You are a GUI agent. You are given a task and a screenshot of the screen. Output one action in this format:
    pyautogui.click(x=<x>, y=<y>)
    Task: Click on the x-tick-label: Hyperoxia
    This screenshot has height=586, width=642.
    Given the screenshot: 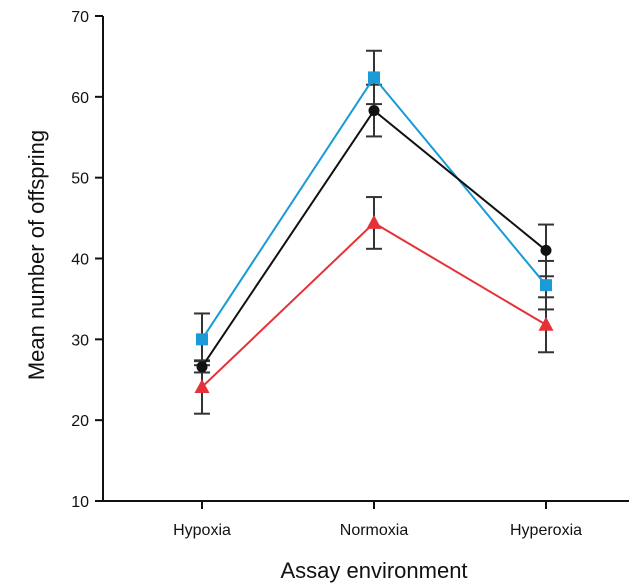 What is the action you would take?
    pyautogui.click(x=546, y=530)
    